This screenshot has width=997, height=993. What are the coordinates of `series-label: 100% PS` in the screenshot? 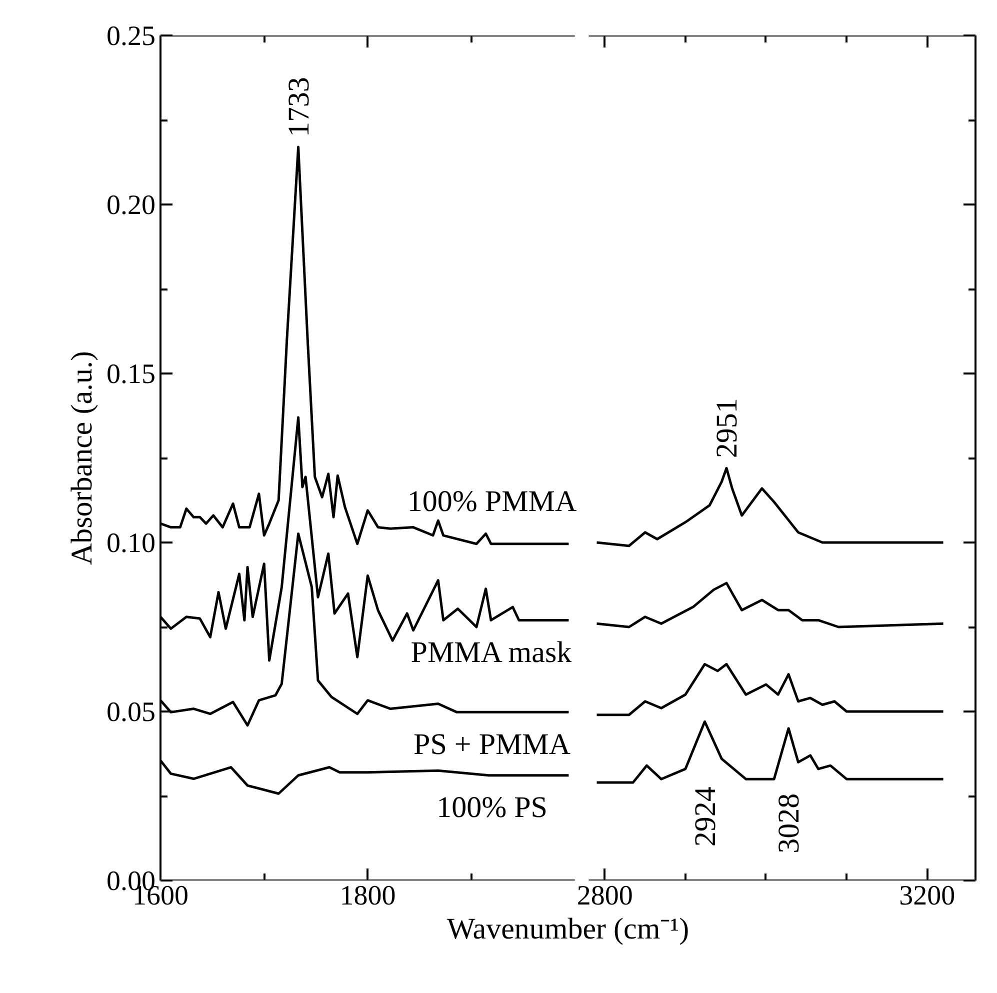 It's located at (492, 807).